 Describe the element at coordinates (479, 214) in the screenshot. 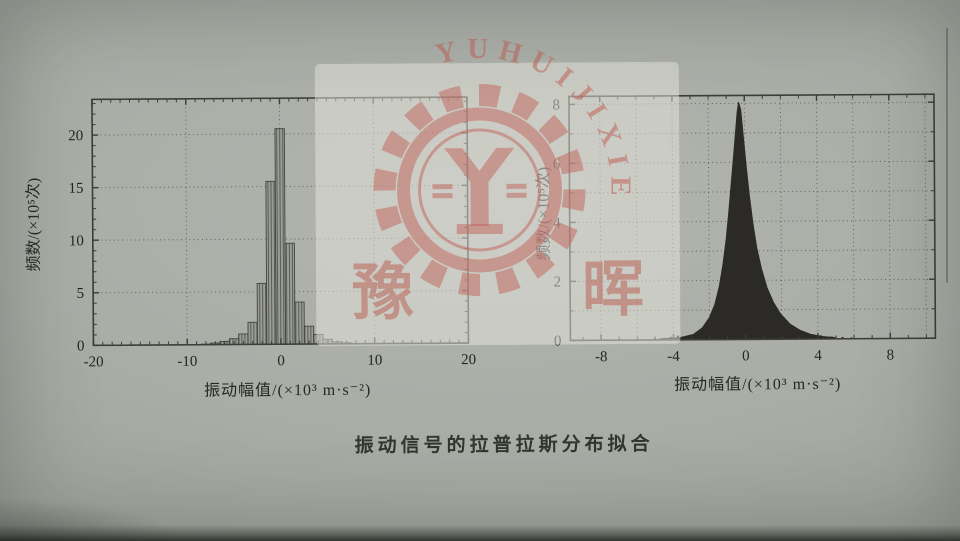

I see `yh-monogram-stem` at that location.